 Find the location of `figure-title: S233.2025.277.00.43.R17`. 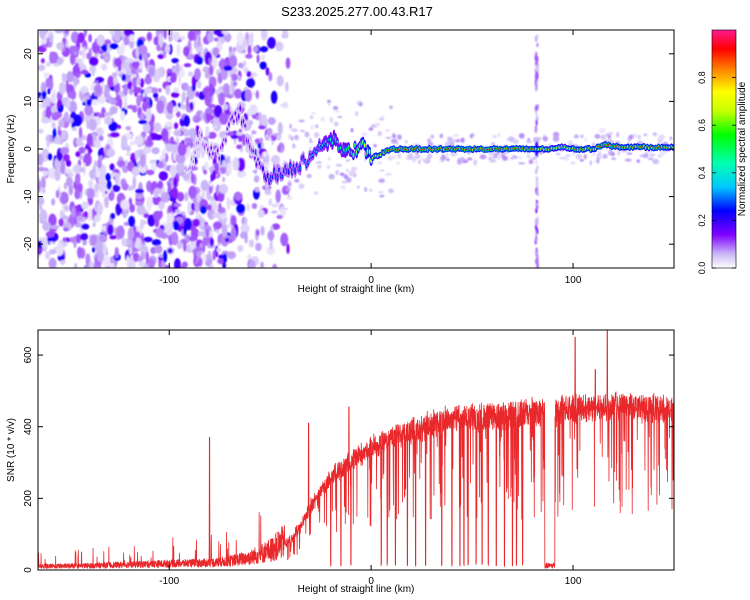

figure-title: S233.2025.277.00.43.R17 is located at coordinates (357, 11).